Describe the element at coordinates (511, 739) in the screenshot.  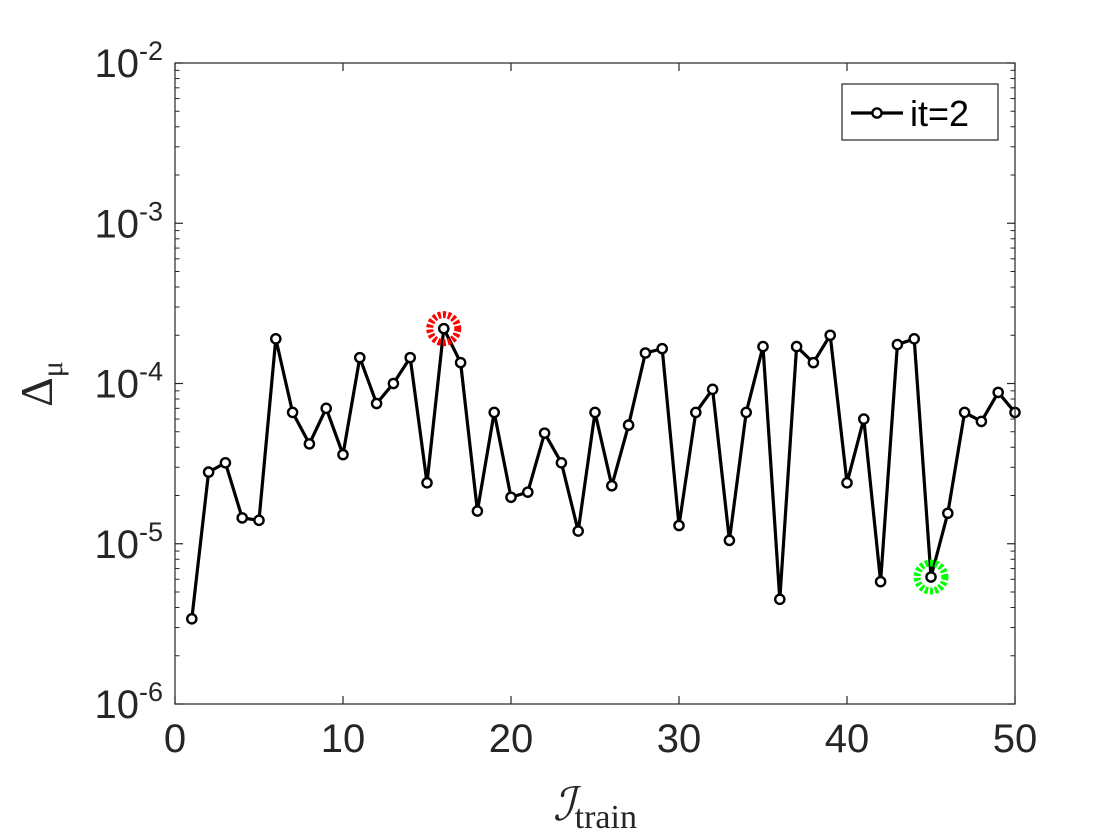
I see `x-tick-label: 20` at that location.